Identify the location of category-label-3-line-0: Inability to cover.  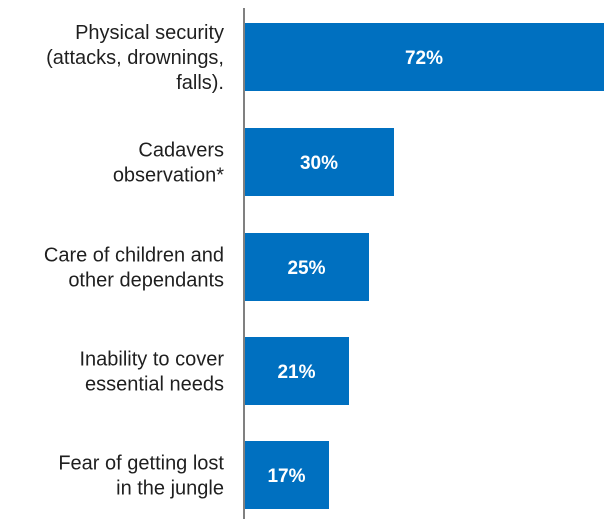
(151, 360).